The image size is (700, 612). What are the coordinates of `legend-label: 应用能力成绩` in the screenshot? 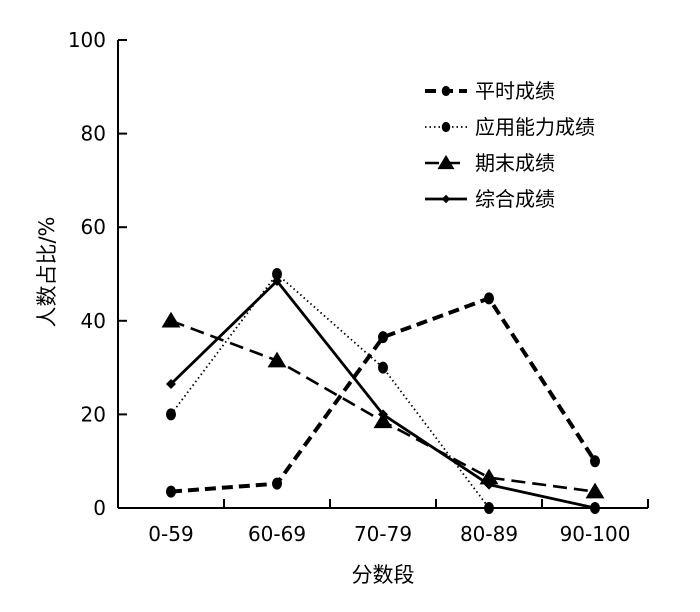 It's located at (535, 127).